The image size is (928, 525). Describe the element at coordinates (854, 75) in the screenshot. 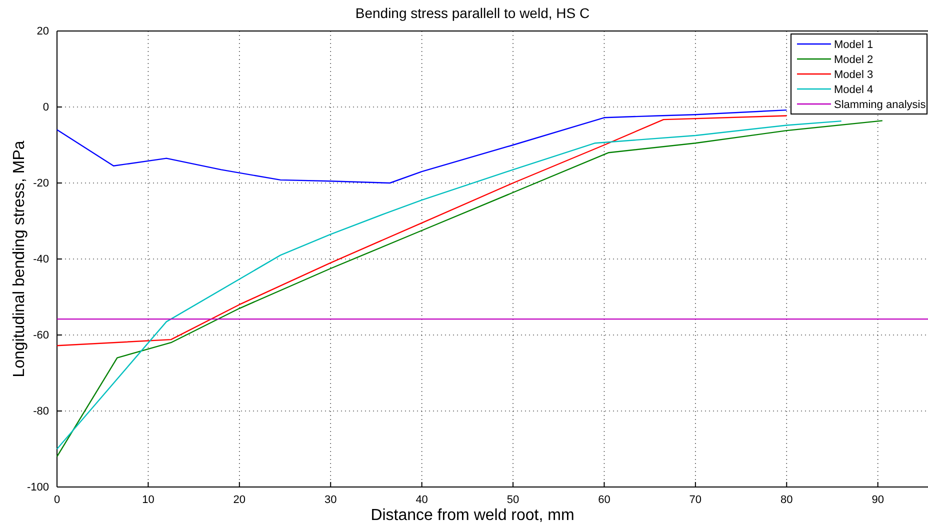

I see `legend-label: Model 3` at that location.